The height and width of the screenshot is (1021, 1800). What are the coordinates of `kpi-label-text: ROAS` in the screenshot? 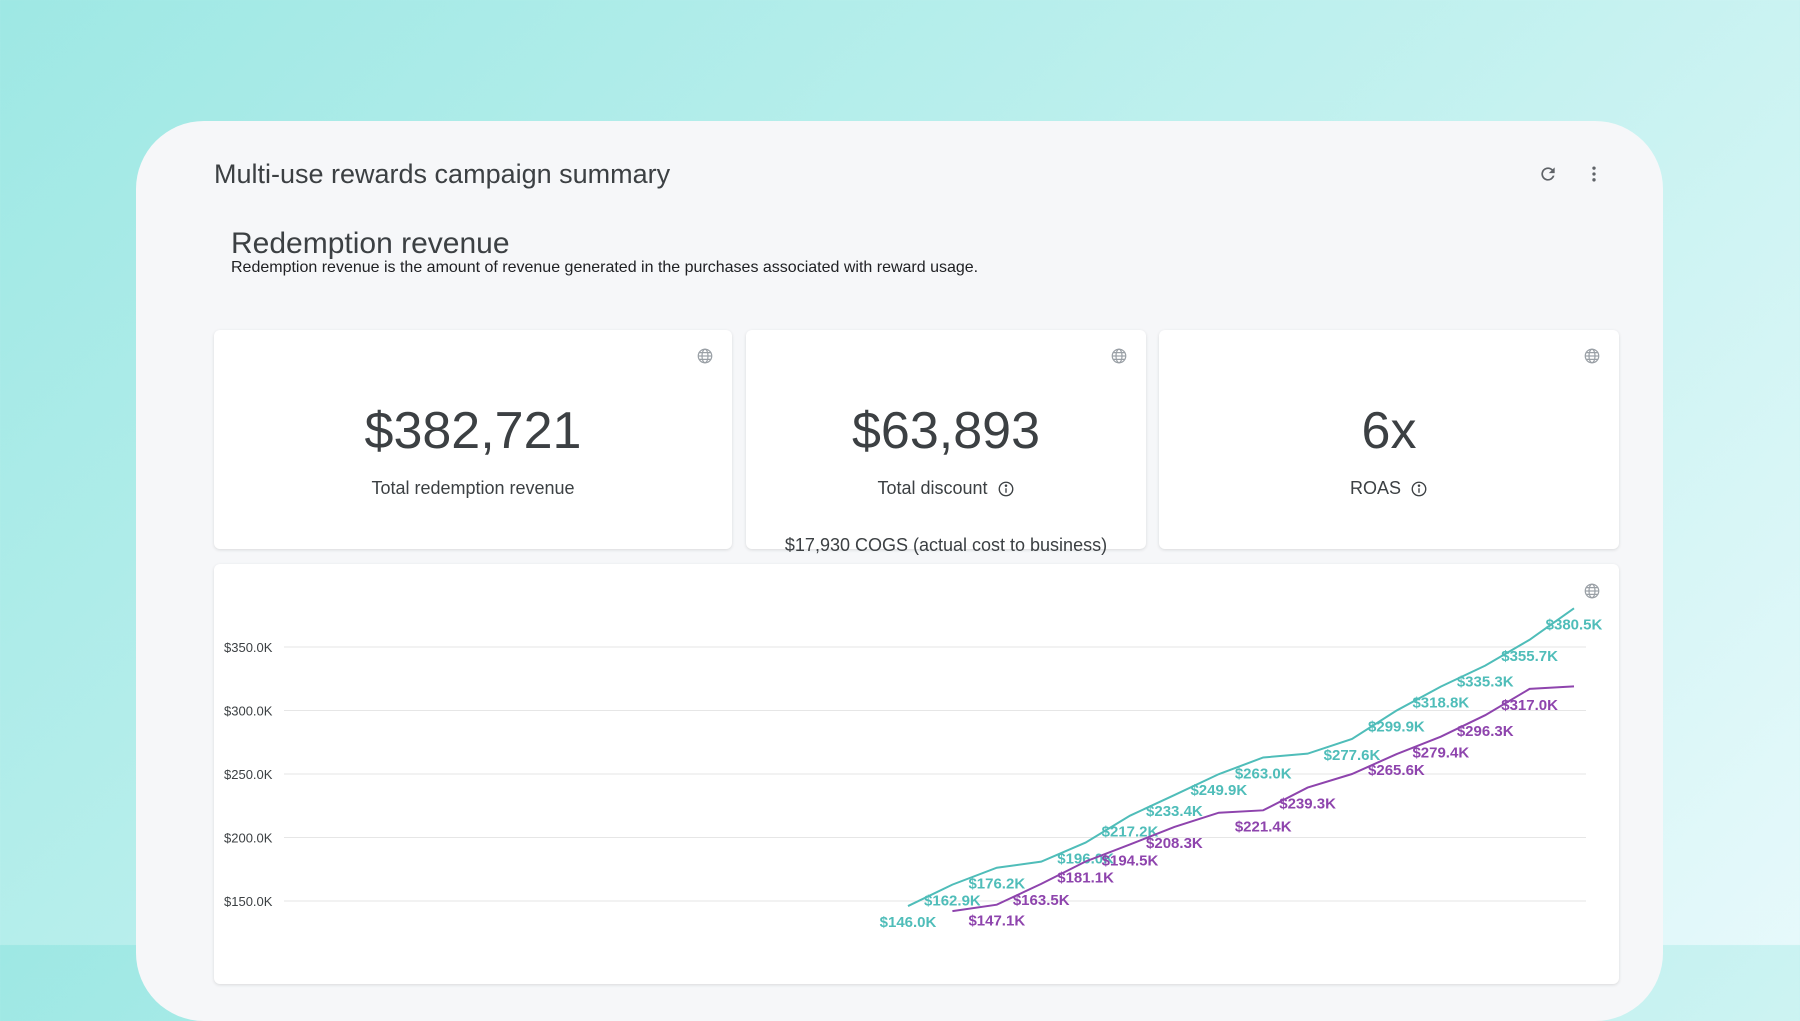 It's located at (1375, 488).